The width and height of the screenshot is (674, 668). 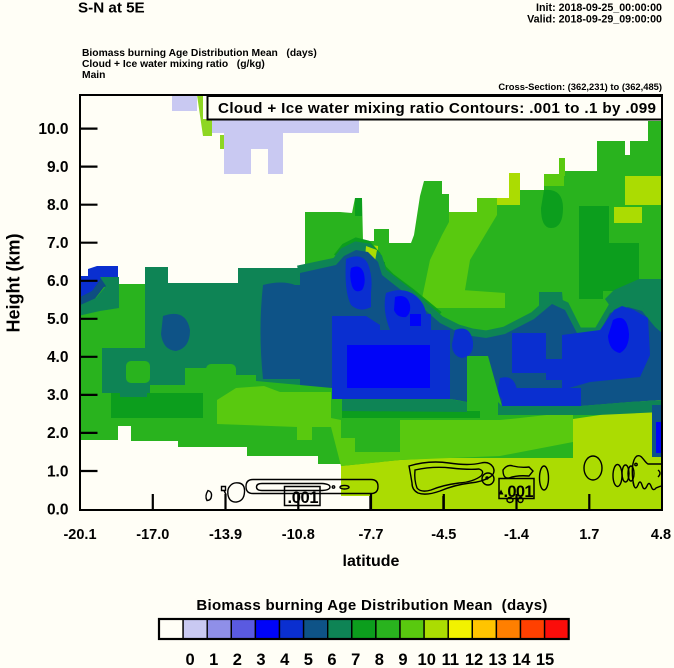 I want to click on svg-text: 1.0, so click(x=58, y=471).